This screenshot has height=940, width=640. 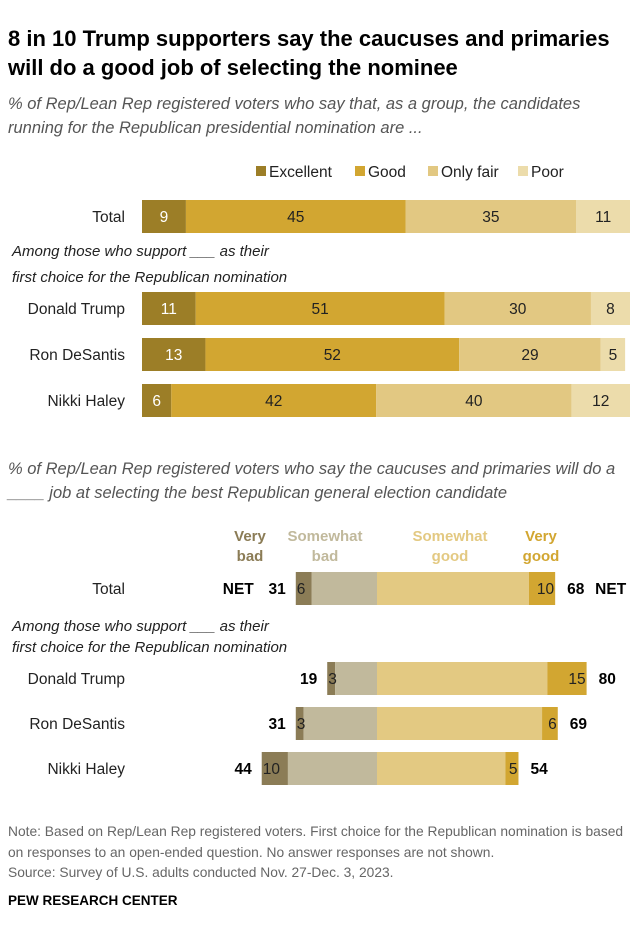 I want to click on series-header: Somewhat, so click(x=449, y=536).